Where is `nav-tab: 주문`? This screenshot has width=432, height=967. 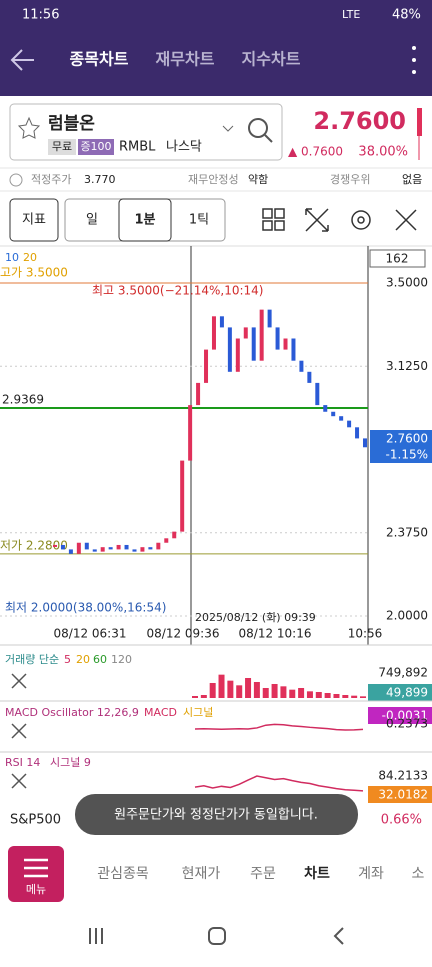
nav-tab: 주문 is located at coordinates (263, 874).